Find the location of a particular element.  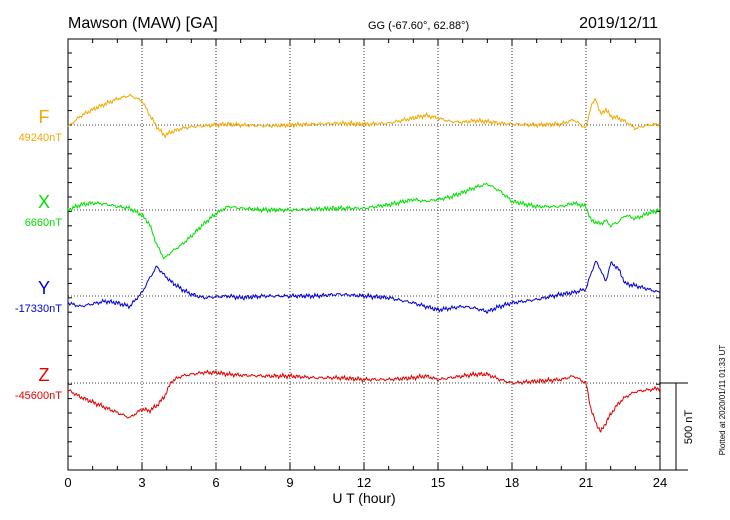

x-tick-label-12: 12 is located at coordinates (364, 482).